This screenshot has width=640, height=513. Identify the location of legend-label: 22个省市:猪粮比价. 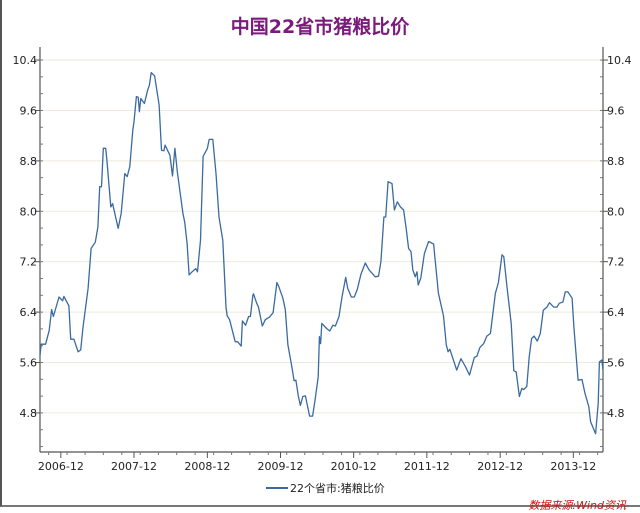
(337, 488).